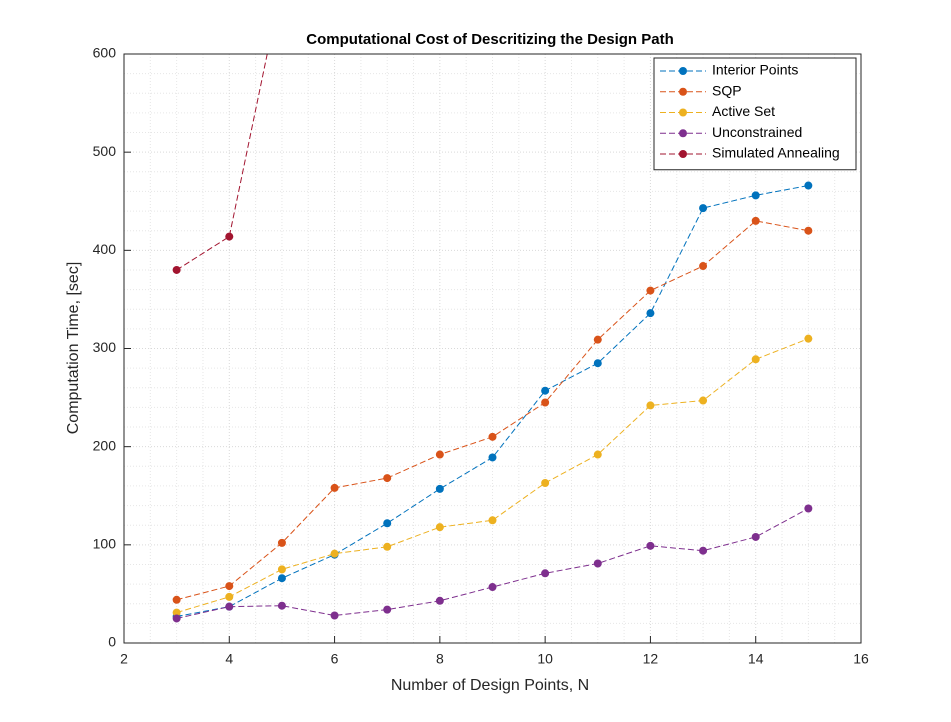  Describe the element at coordinates (105, 53) in the screenshot. I see `y-tick-label: 600` at that location.